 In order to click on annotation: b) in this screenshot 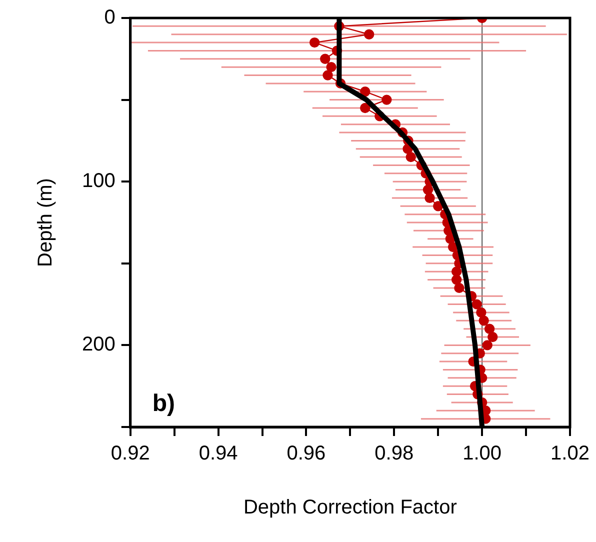, I will do `click(164, 403)`.